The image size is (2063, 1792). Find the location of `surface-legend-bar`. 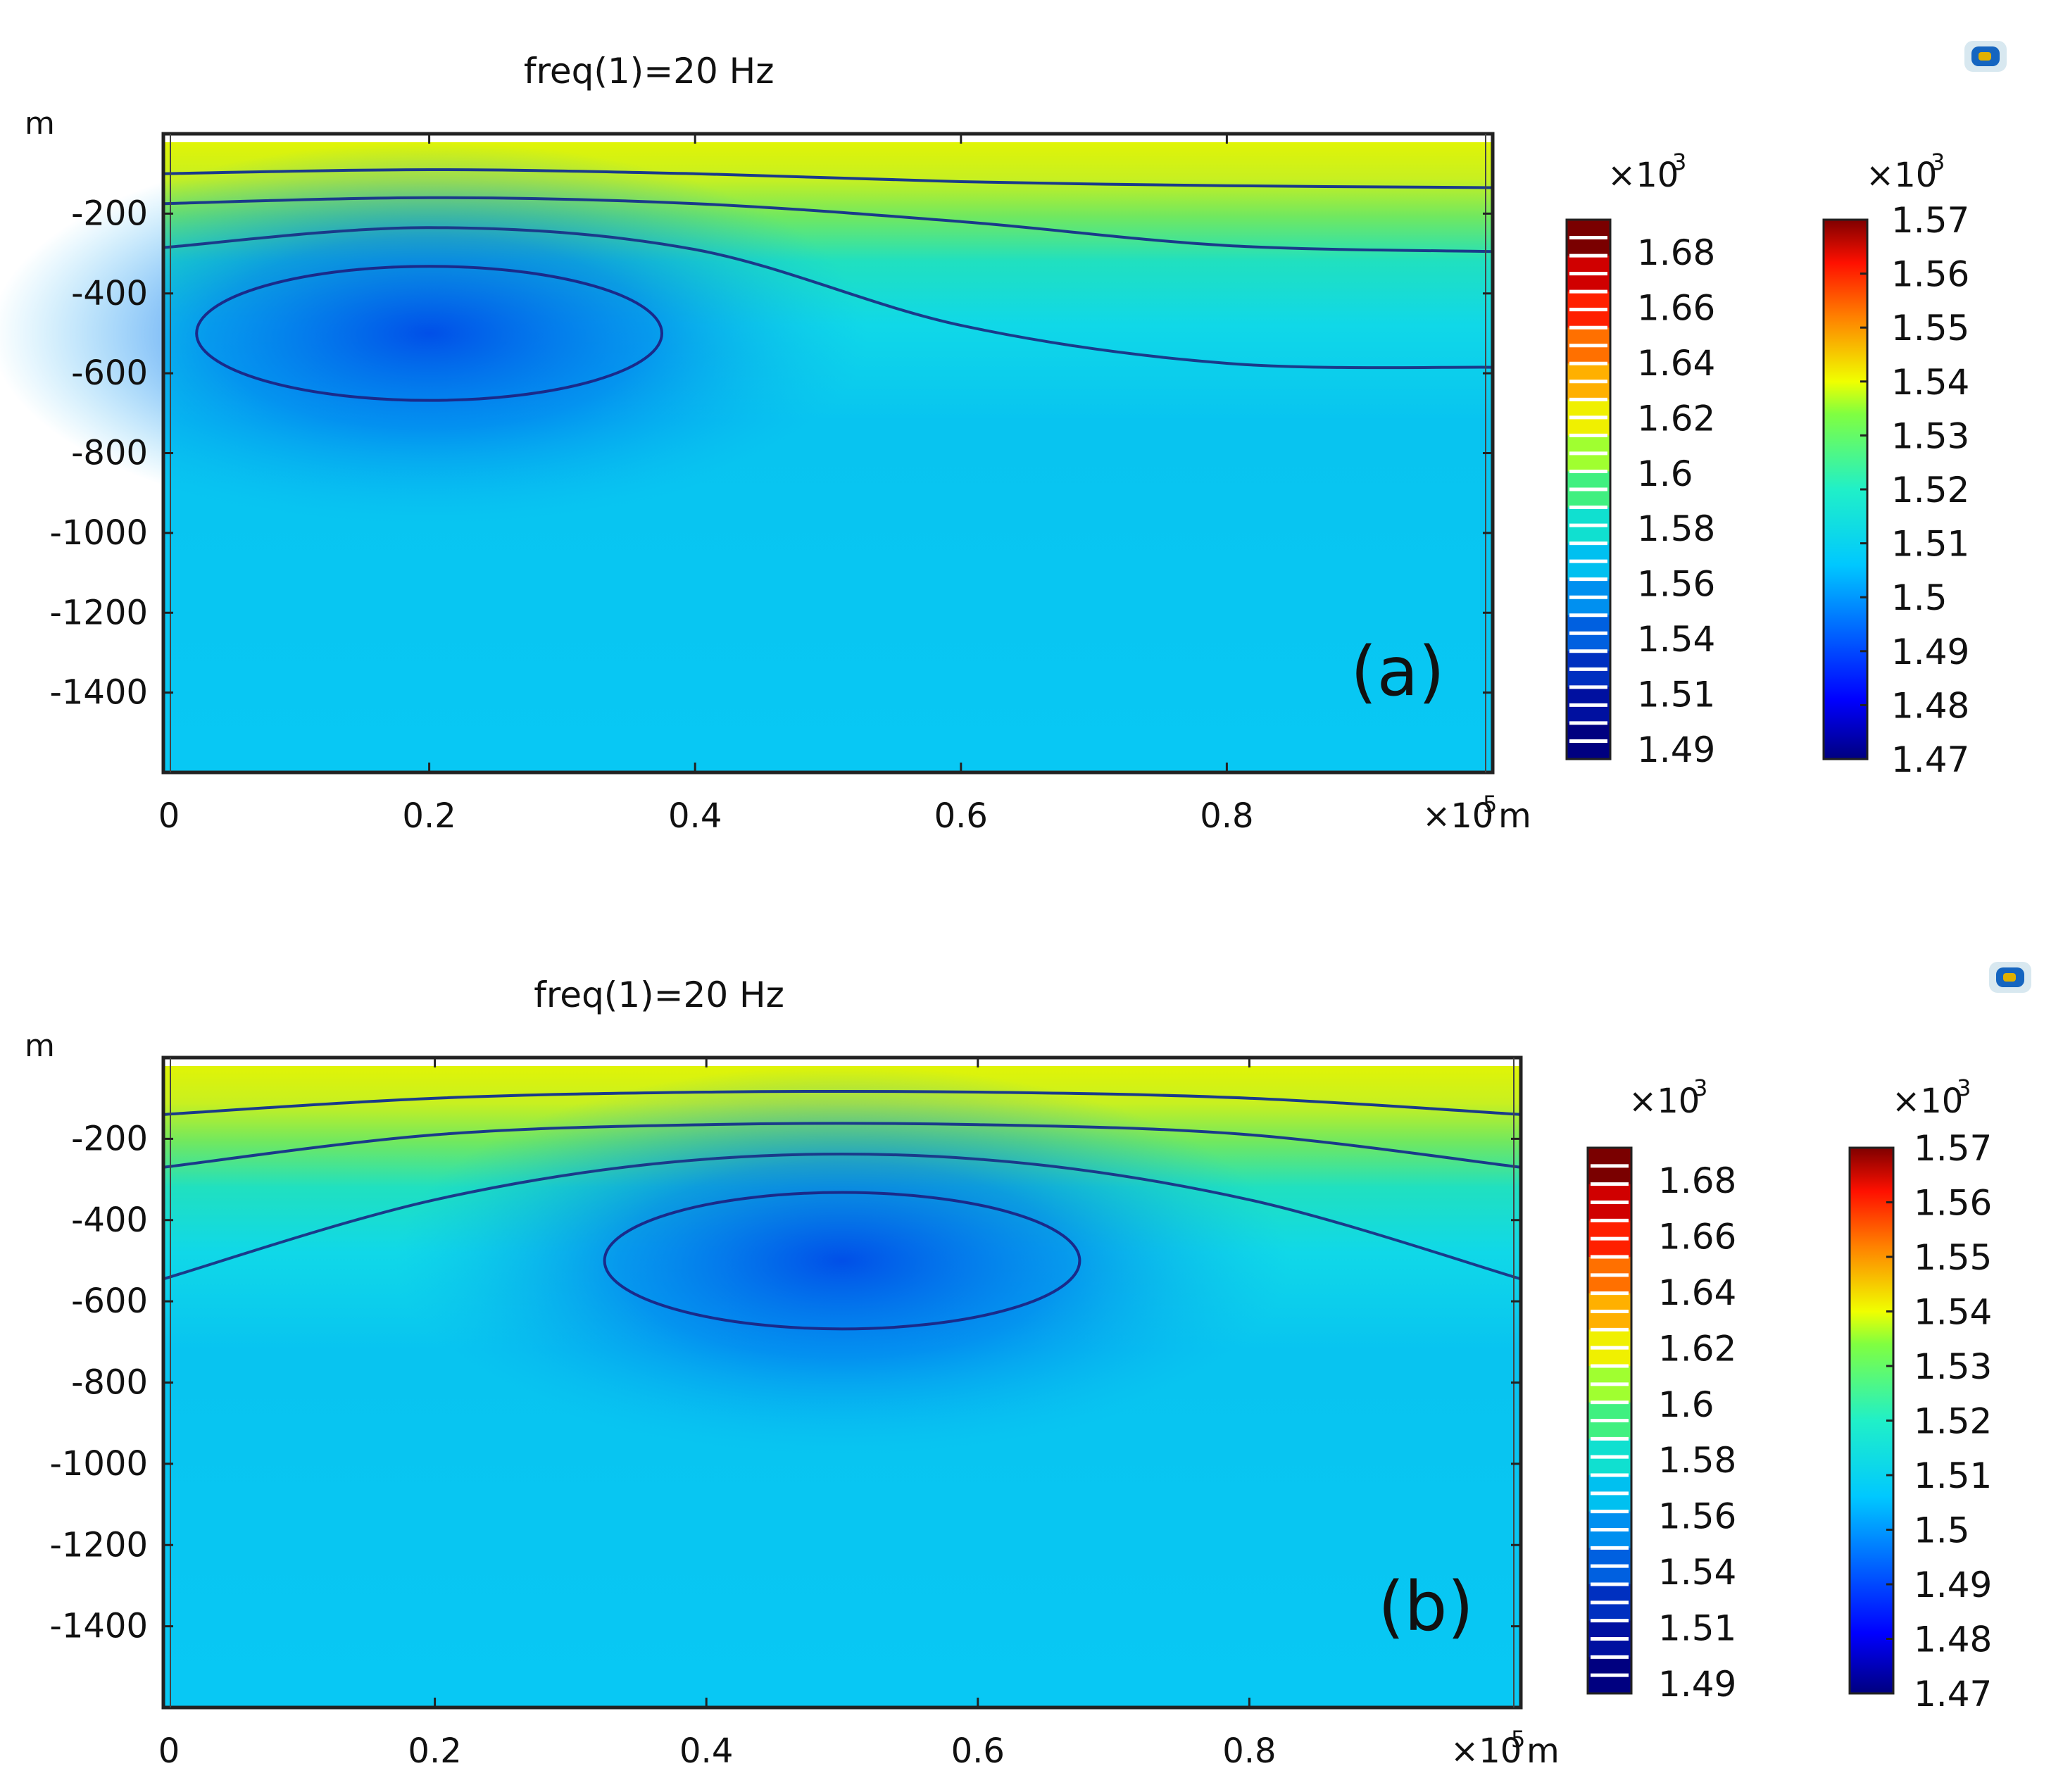

surface-legend-bar is located at coordinates (1871, 1420).